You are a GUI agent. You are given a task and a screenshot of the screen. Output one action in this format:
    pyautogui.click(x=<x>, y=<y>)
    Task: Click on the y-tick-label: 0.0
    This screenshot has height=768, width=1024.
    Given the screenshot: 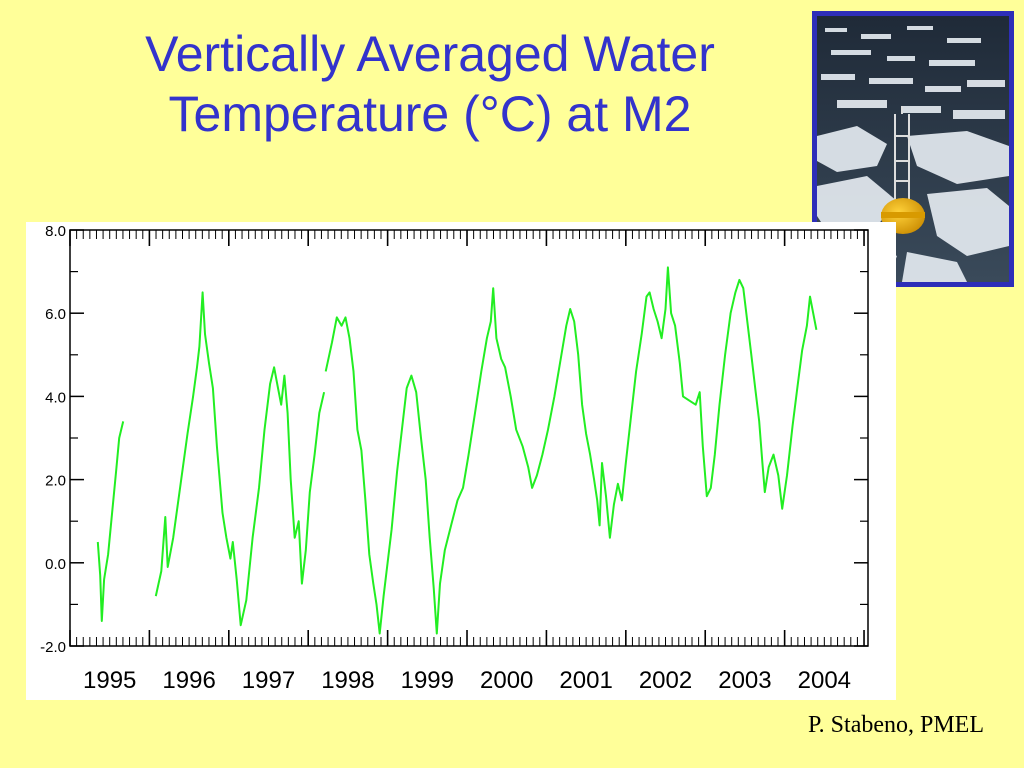 What is the action you would take?
    pyautogui.click(x=55, y=564)
    